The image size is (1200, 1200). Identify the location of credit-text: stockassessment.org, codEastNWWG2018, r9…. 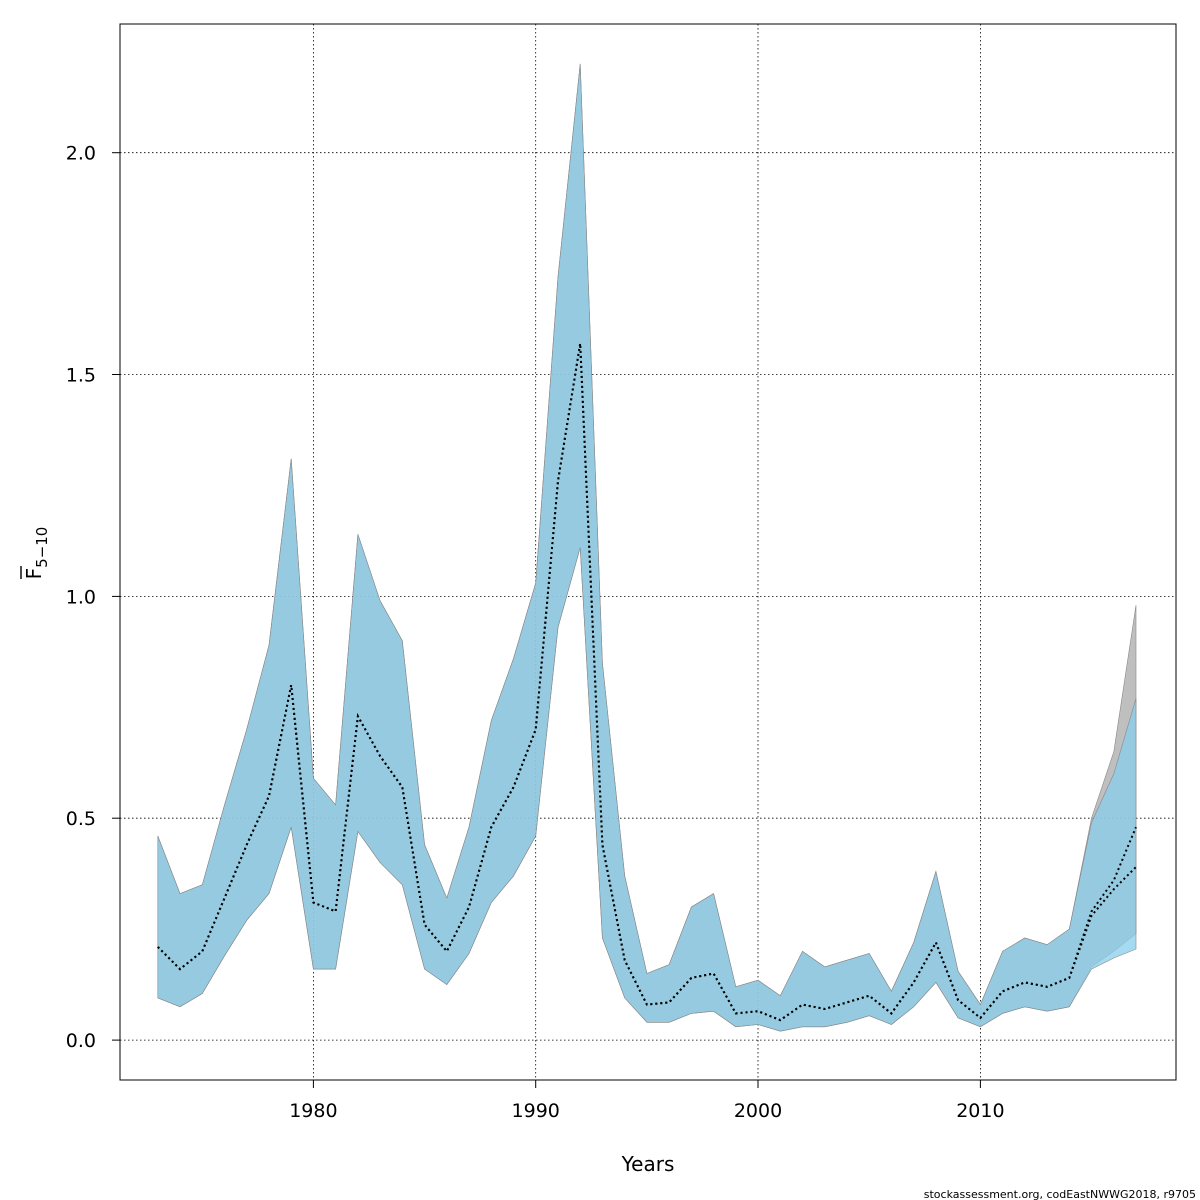
(1060, 1194).